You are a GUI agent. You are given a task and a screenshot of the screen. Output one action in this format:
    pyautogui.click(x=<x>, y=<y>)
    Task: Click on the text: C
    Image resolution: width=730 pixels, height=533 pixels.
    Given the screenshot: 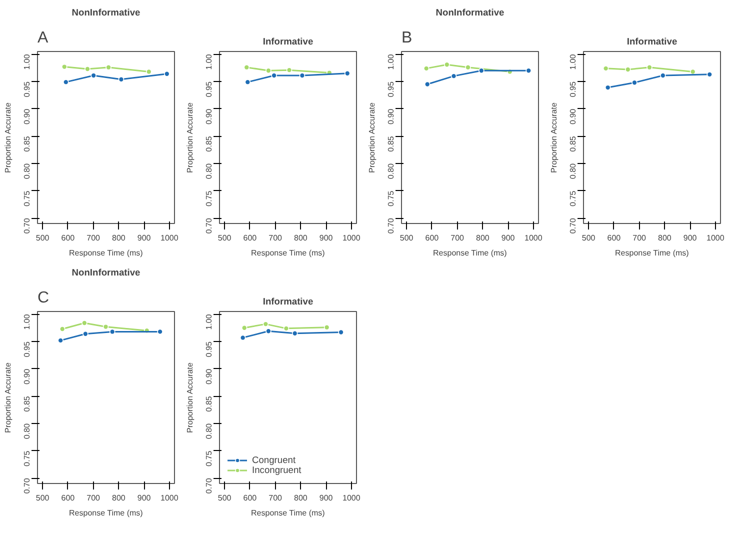 What is the action you would take?
    pyautogui.click(x=44, y=298)
    